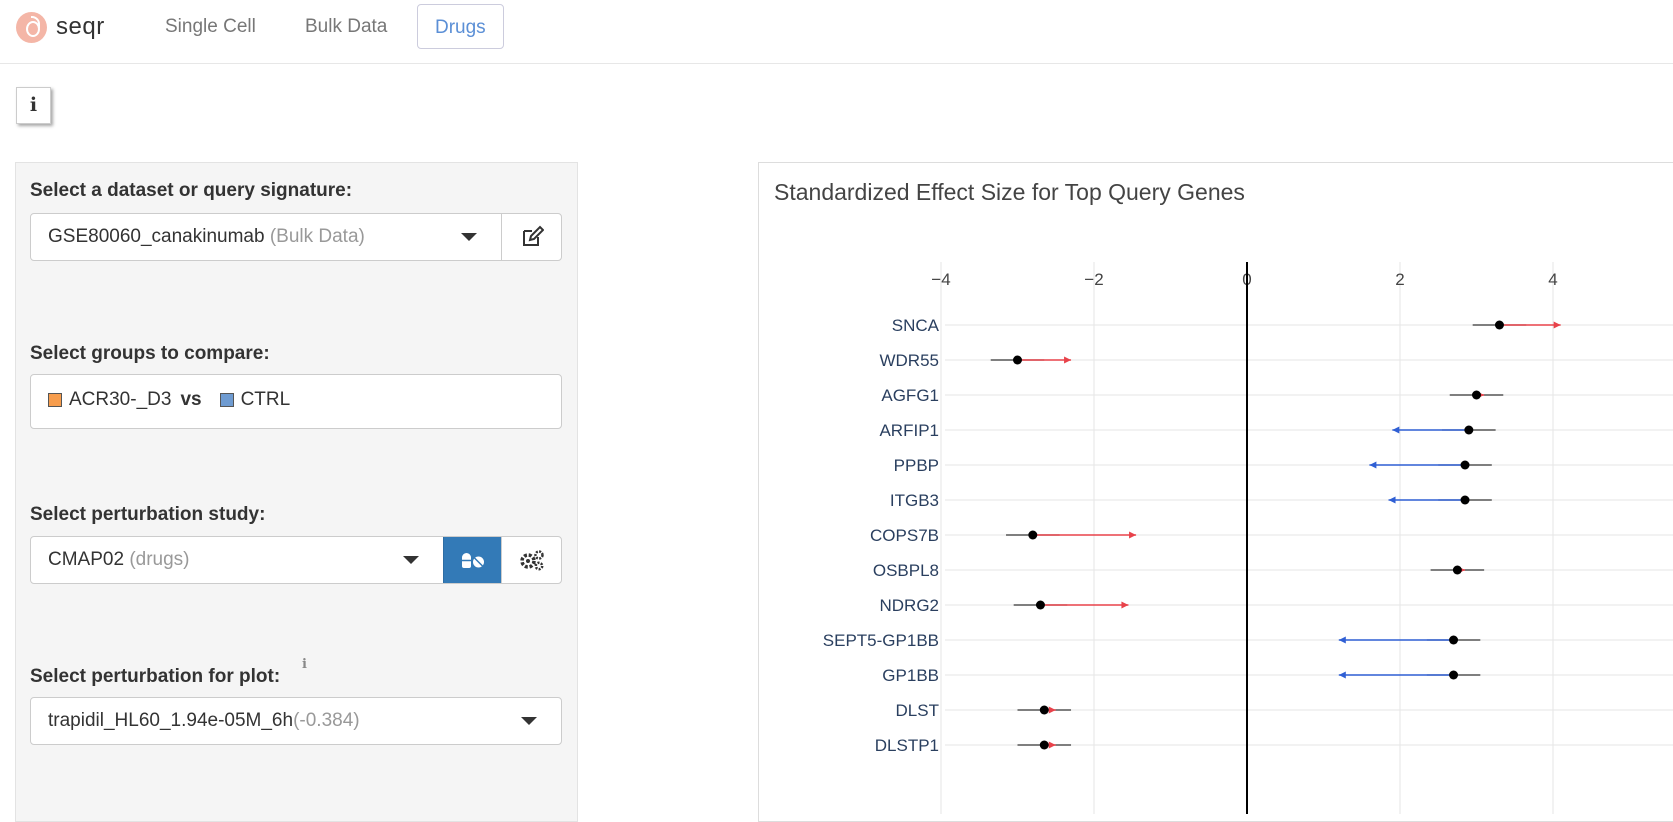  Describe the element at coordinates (80, 26) in the screenshot. I see `brand-name: seqr` at that location.